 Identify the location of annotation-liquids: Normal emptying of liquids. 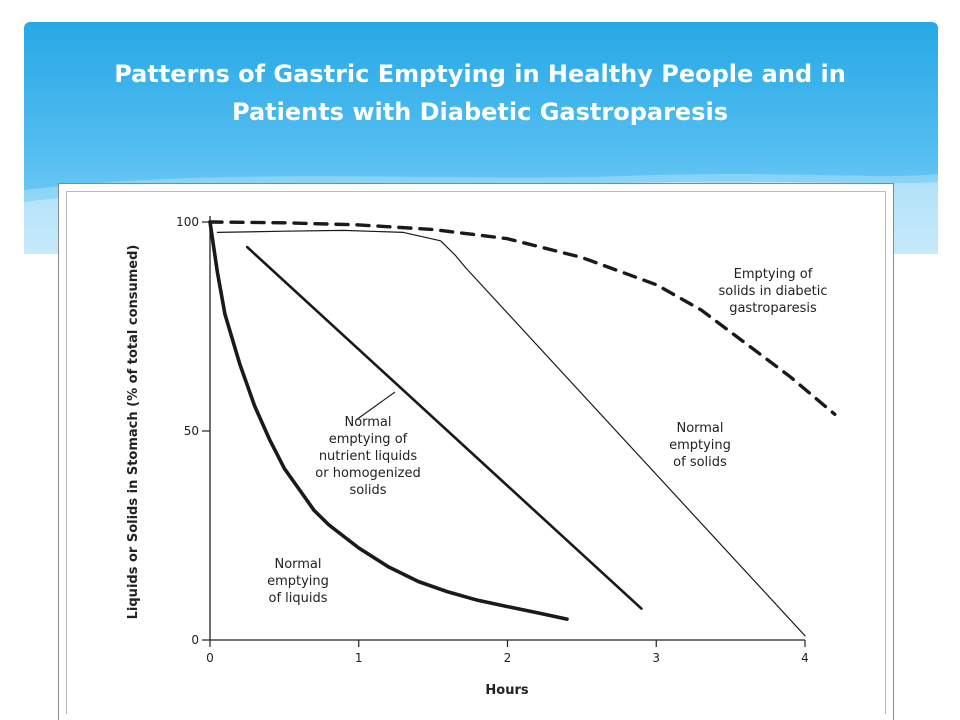
(298, 581).